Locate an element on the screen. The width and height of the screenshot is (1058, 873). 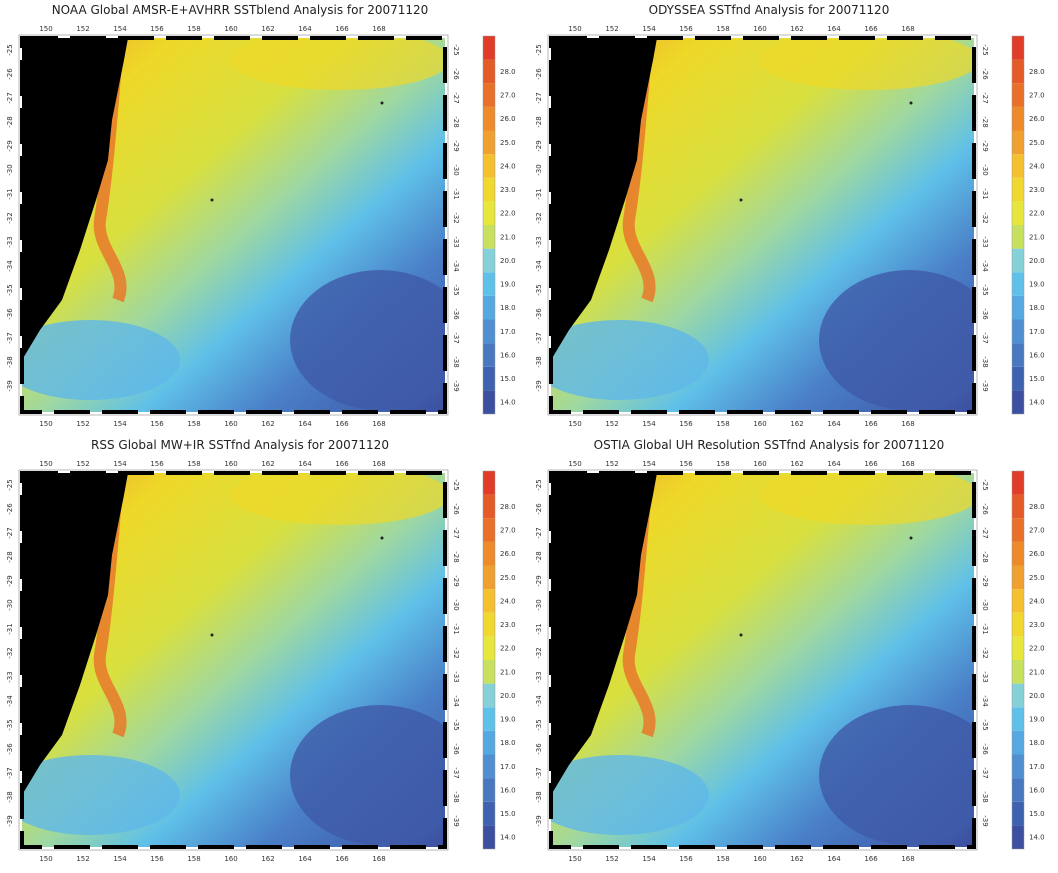
y-tick-label: -36 is located at coordinates (10, 749).